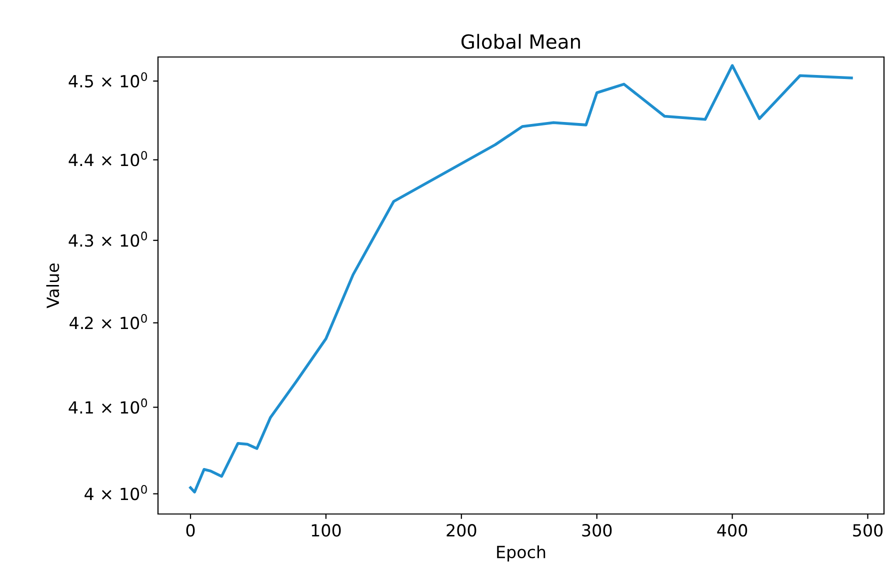  I want to click on x-tick-label: 0, so click(190, 530).